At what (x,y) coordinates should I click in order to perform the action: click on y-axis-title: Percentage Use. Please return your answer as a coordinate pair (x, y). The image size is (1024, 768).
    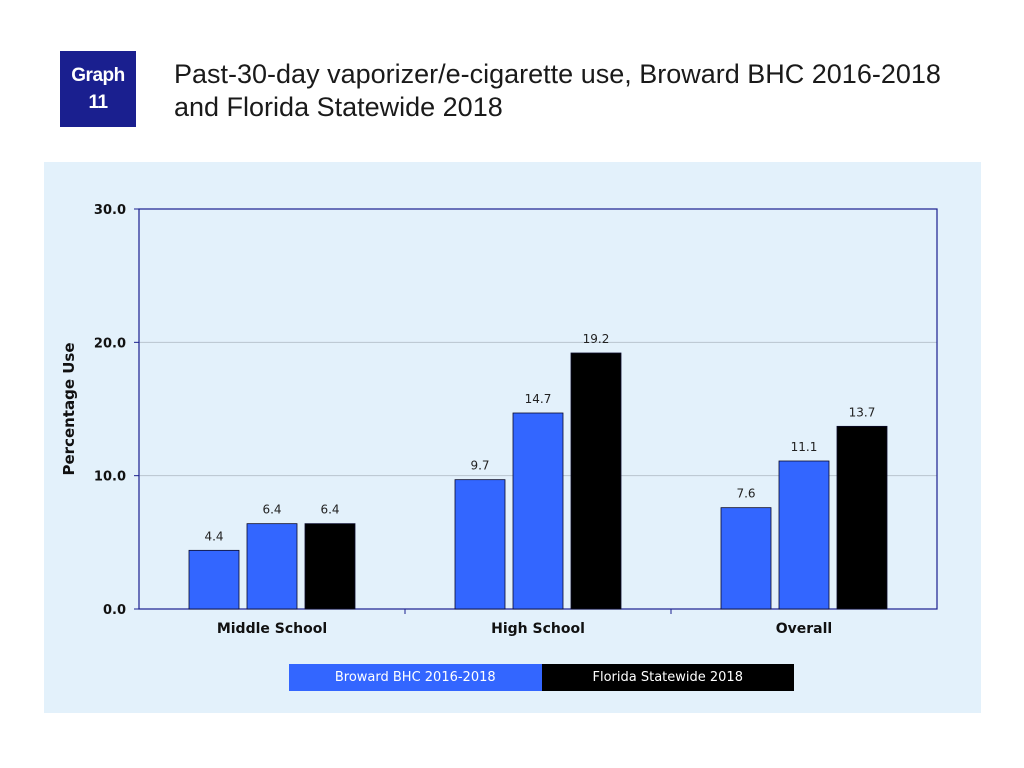
    Looking at the image, I should click on (69, 408).